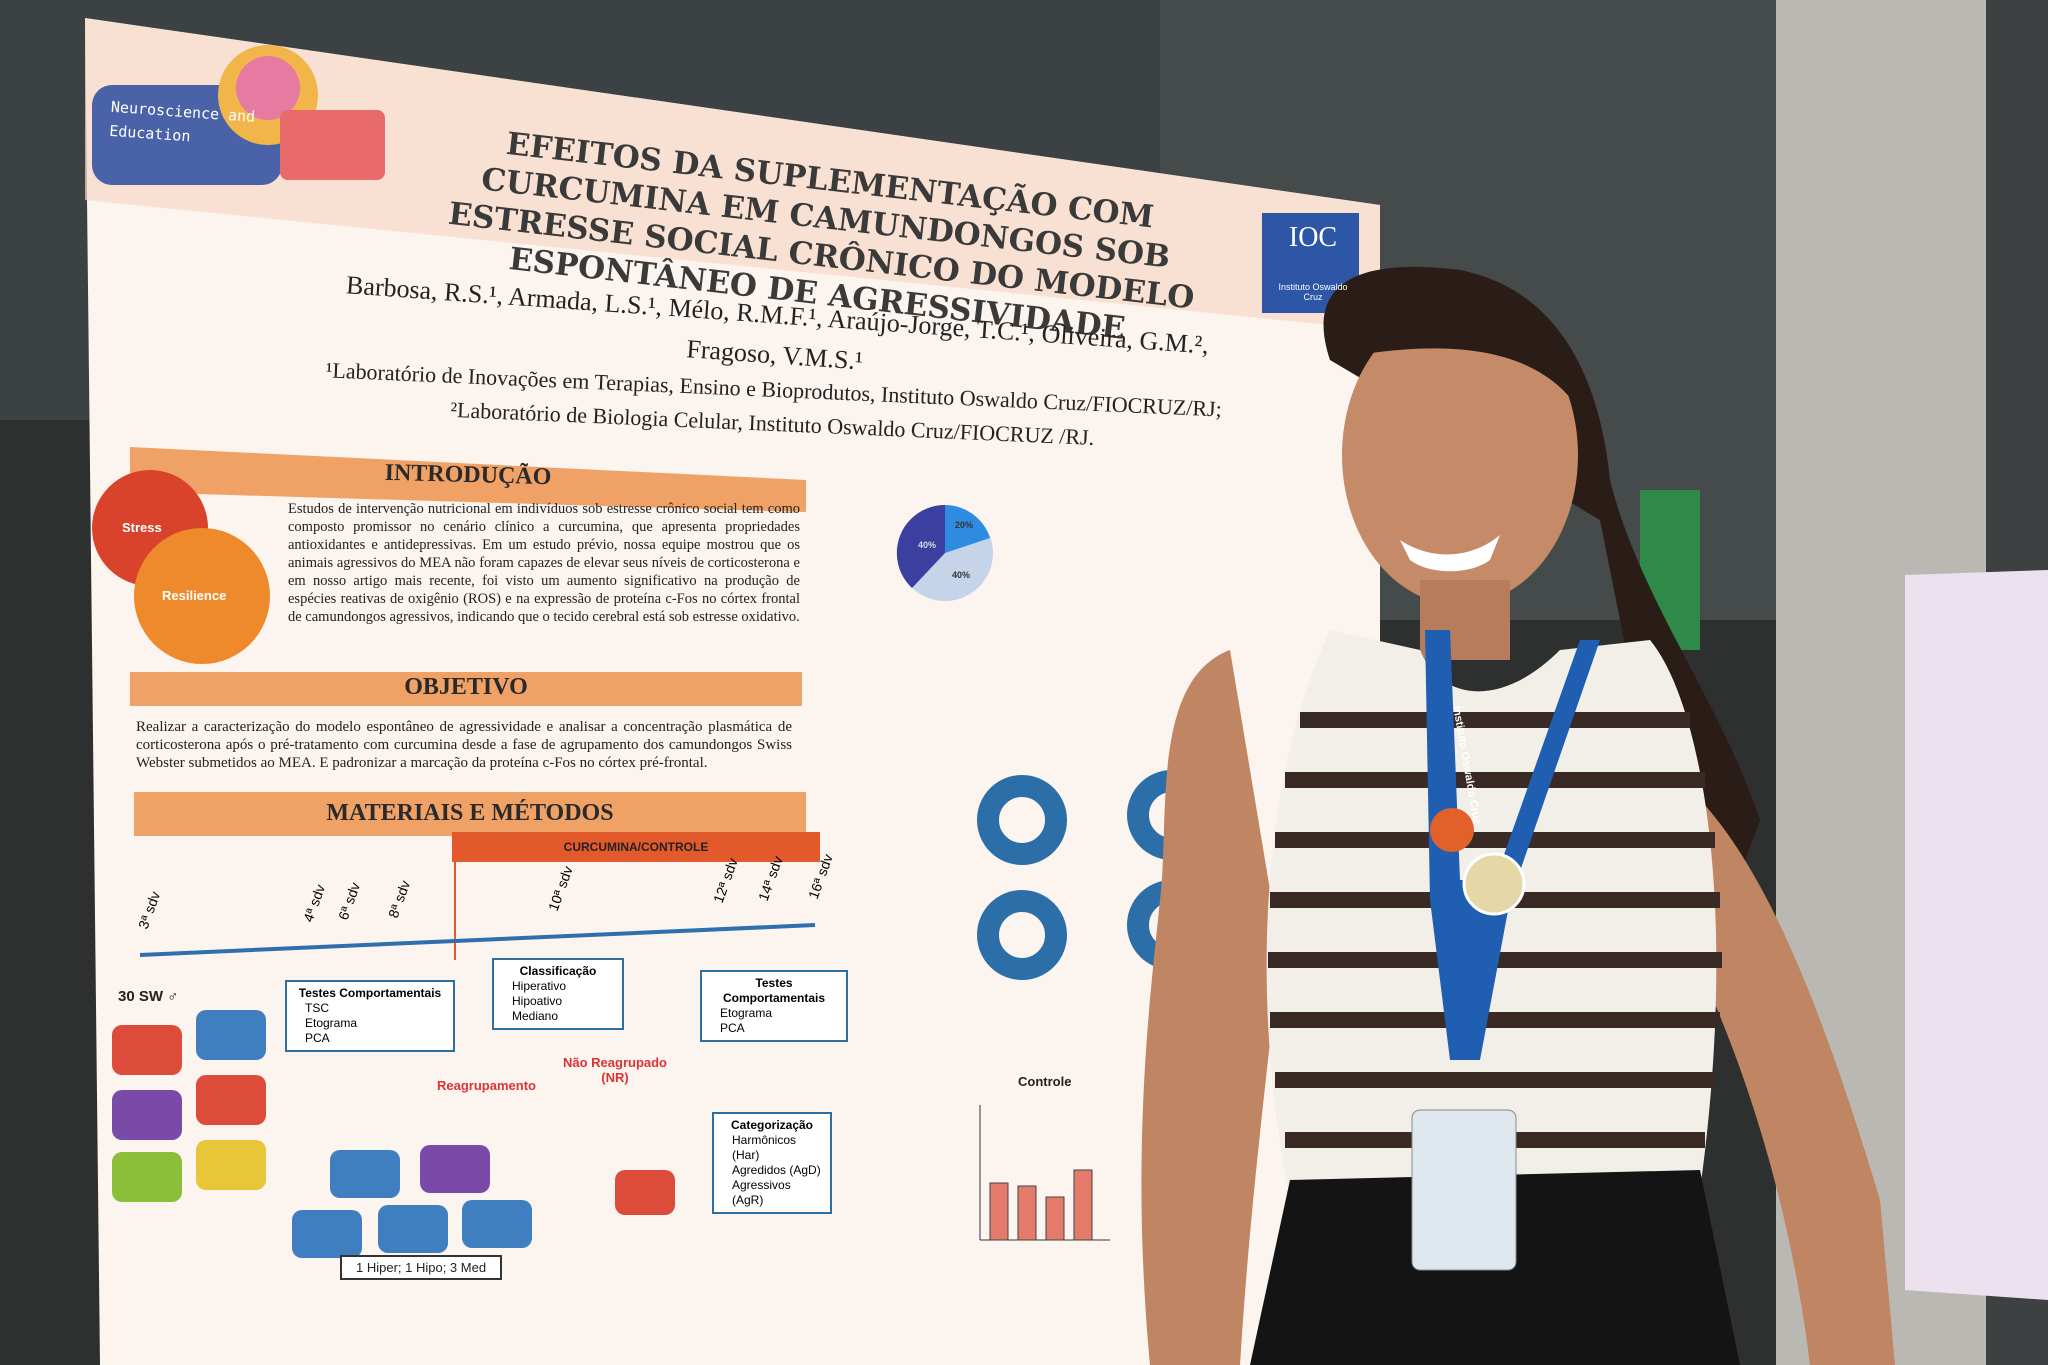 This screenshot has width=2048, height=1365. I want to click on not-regrouped-label: Não Reagrupado (NR), so click(614, 1070).